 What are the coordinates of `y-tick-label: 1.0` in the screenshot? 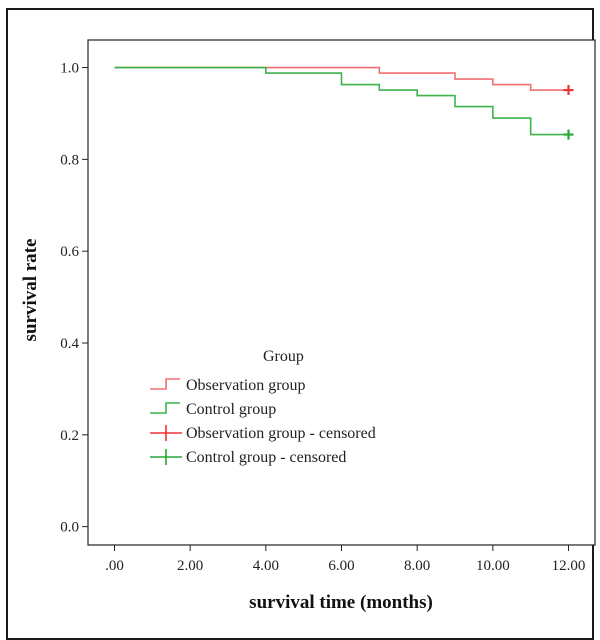 It's located at (69, 69).